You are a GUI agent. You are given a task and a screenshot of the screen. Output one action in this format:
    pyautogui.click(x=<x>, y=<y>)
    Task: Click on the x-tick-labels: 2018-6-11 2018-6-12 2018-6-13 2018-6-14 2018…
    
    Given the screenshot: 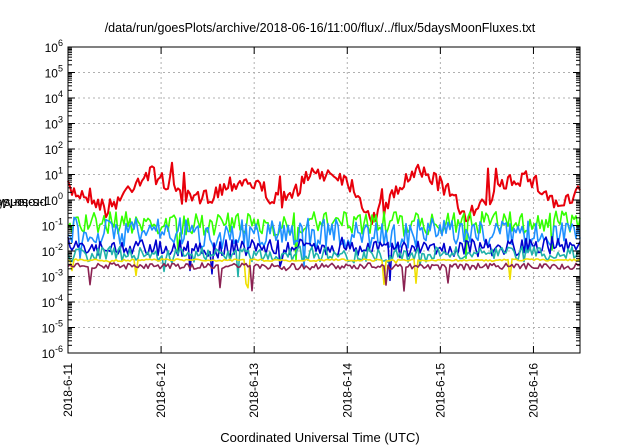 What is the action you would take?
    pyautogui.click(x=300, y=390)
    